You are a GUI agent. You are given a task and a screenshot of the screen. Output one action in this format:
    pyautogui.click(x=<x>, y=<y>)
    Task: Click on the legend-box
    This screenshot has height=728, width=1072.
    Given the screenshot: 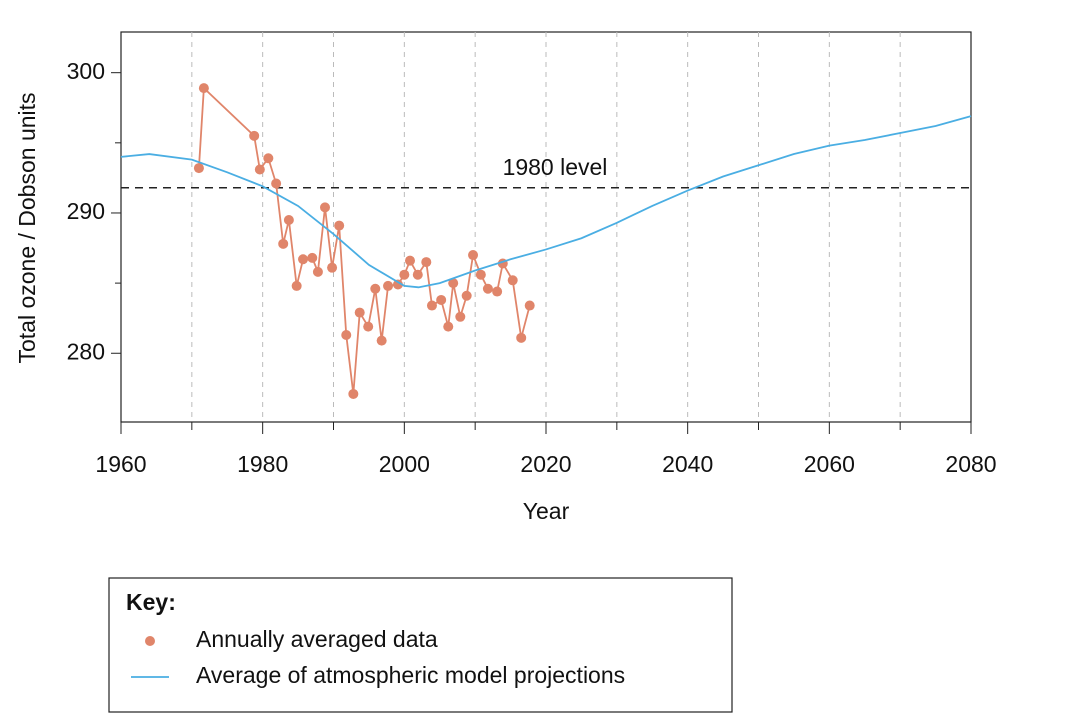 What is the action you would take?
    pyautogui.click(x=420, y=645)
    